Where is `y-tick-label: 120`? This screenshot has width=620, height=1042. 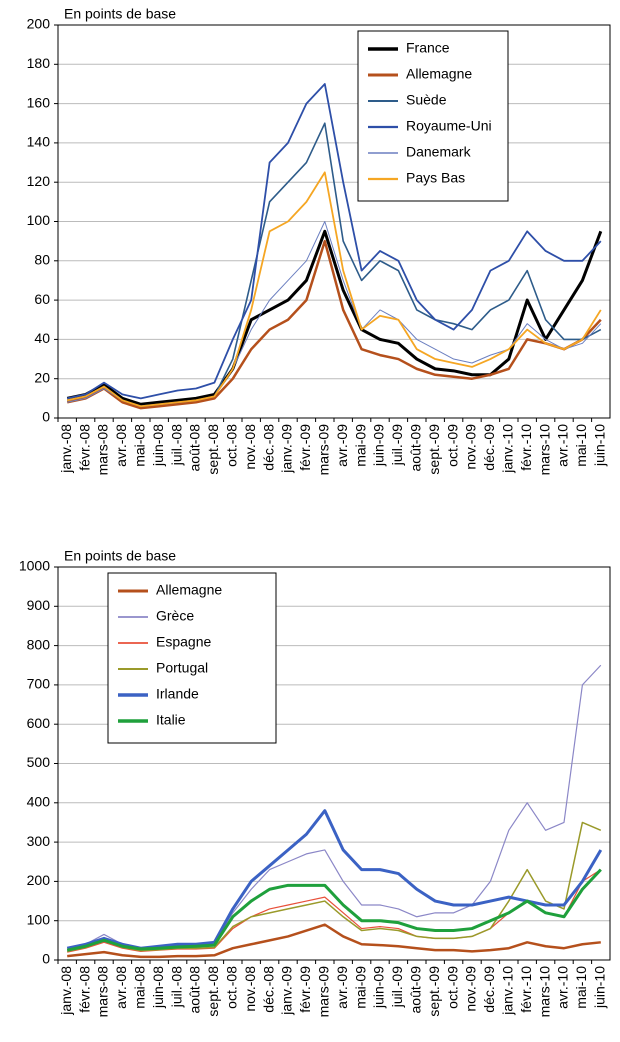
y-tick-label: 120 is located at coordinates (39, 181).